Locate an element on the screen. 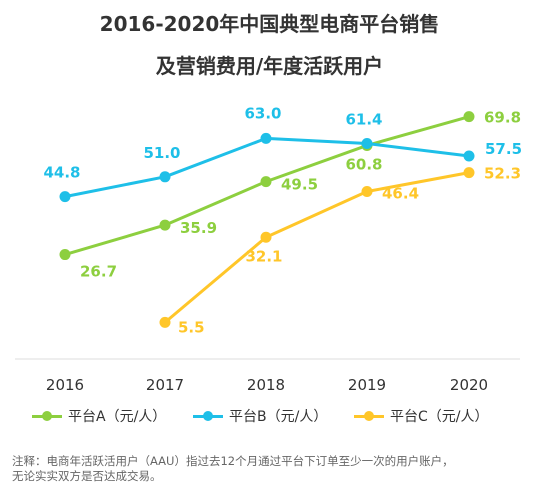 The image size is (539, 487). legend-item-platform-a: 平台A（元/人） is located at coordinates (99, 416).